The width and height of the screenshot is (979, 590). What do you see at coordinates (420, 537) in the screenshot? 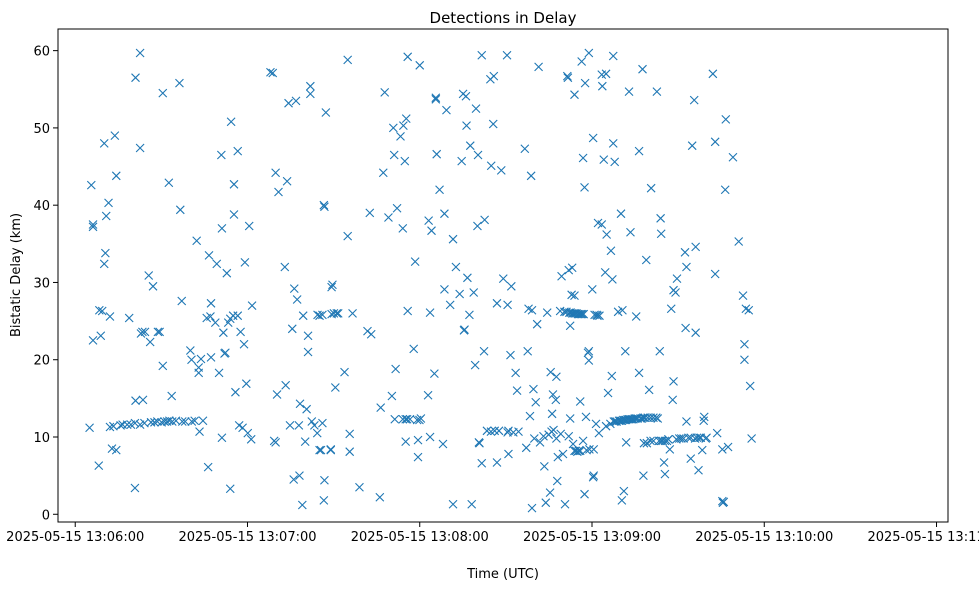
I see `x-tick-label: 2025-05-15 13:08:00` at bounding box center [420, 537].